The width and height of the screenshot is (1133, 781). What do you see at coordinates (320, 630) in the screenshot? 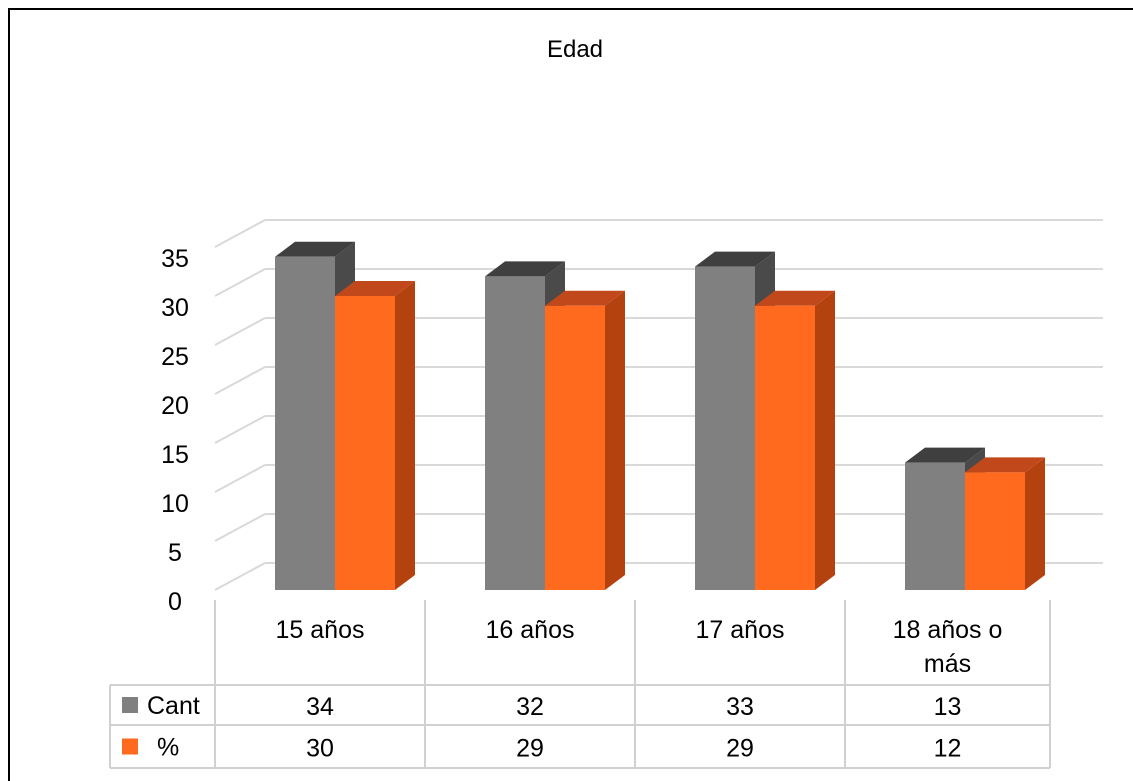
I see `category-label: 15 años` at bounding box center [320, 630].